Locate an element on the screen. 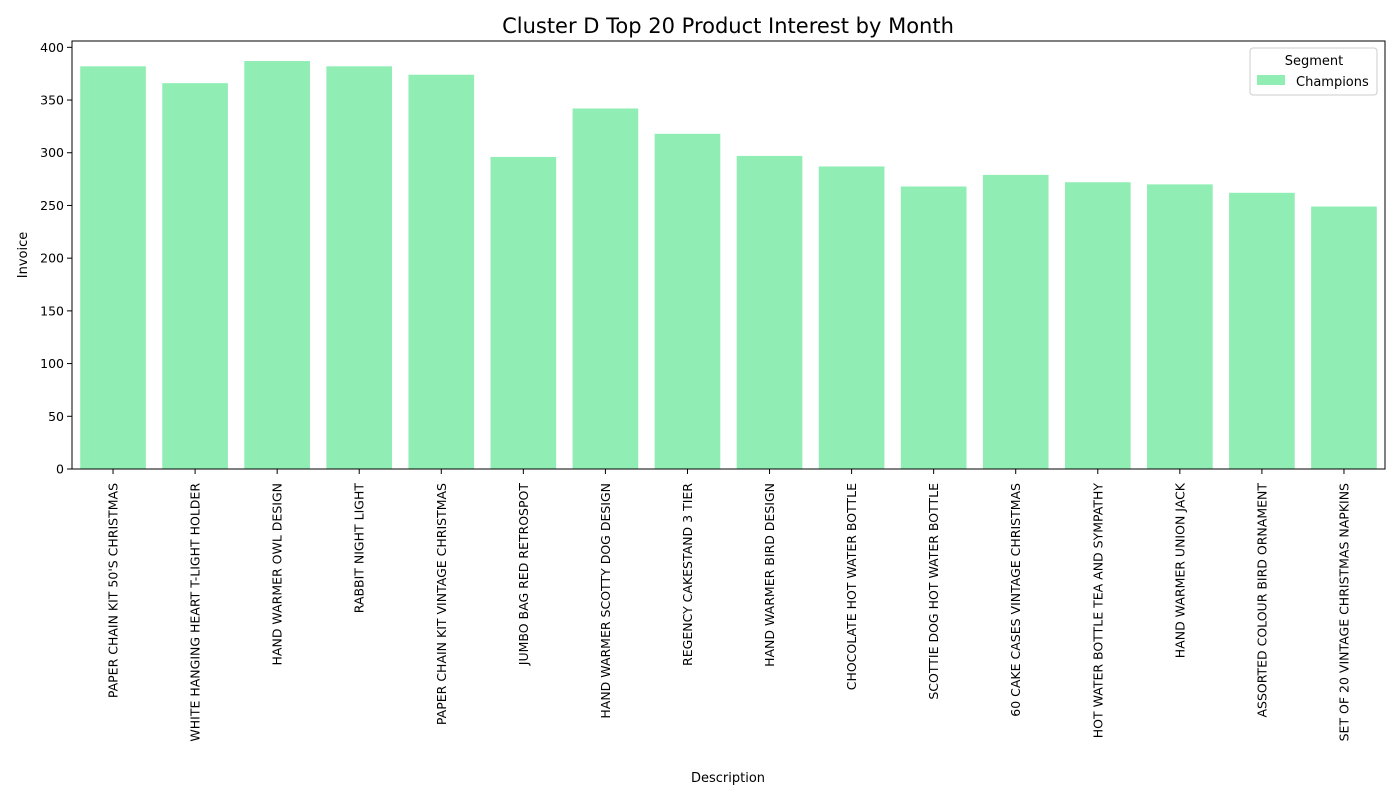 This screenshot has height=800, width=1400. x-tick-label: HAND WARMER BIRD DESIGN is located at coordinates (769, 575).